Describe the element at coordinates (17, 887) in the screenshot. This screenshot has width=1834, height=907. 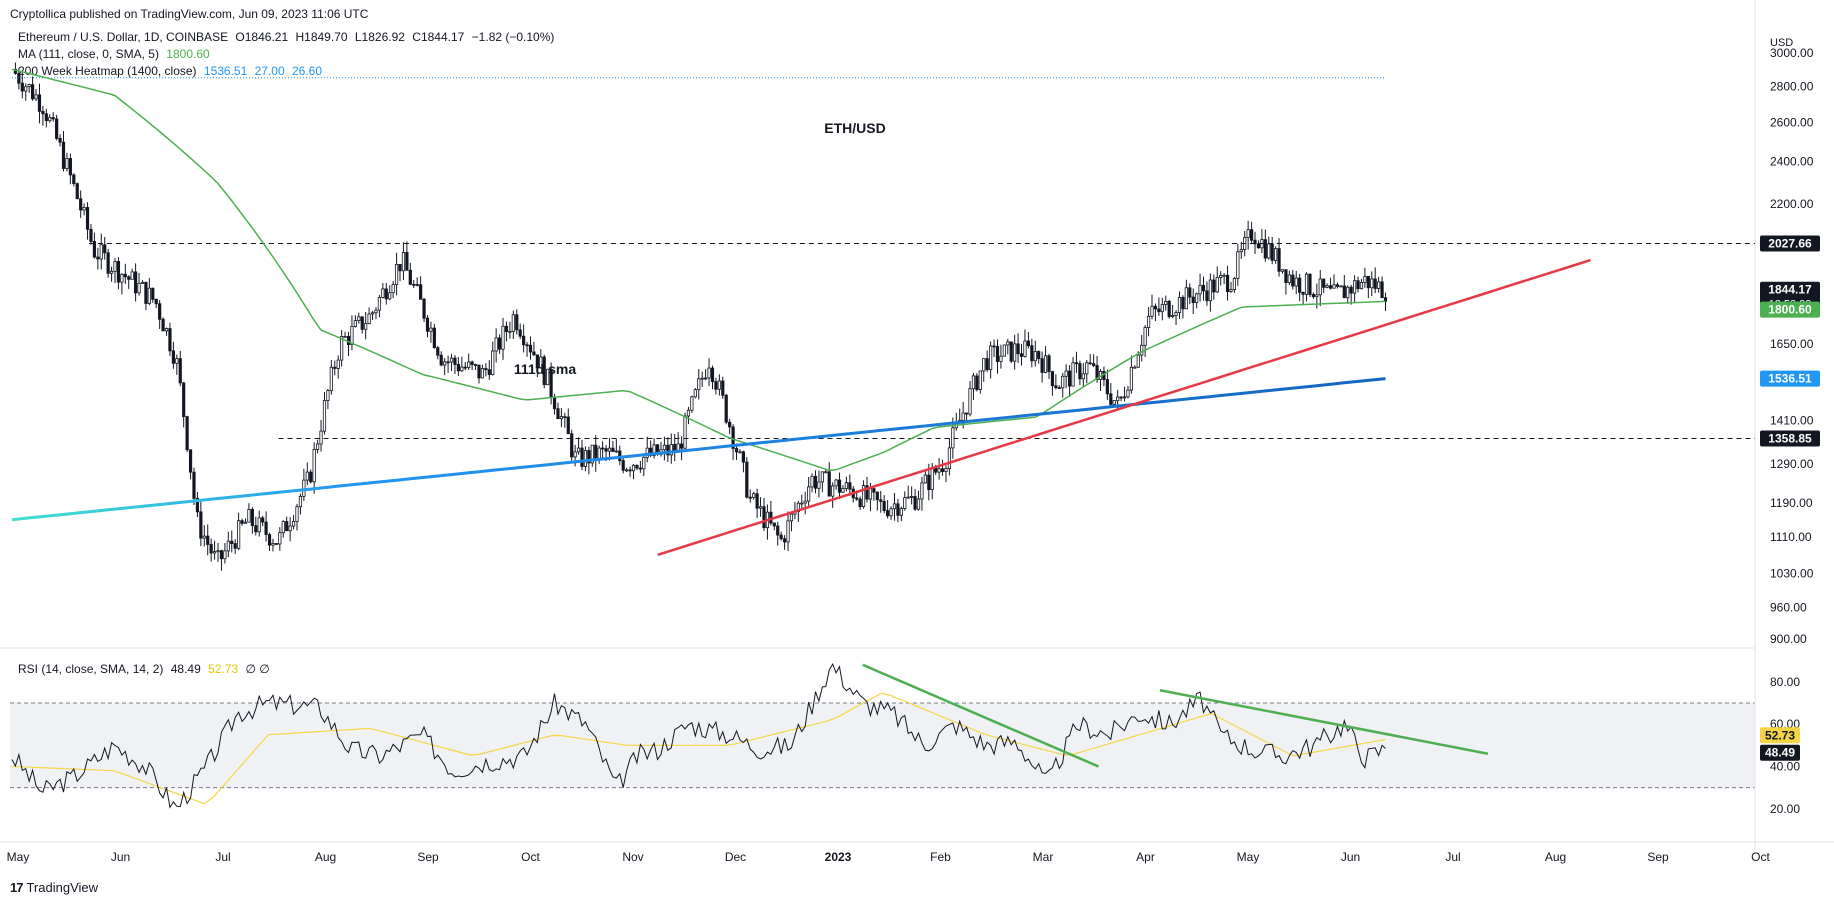
I see `tradingview-logo-icon: 17` at that location.